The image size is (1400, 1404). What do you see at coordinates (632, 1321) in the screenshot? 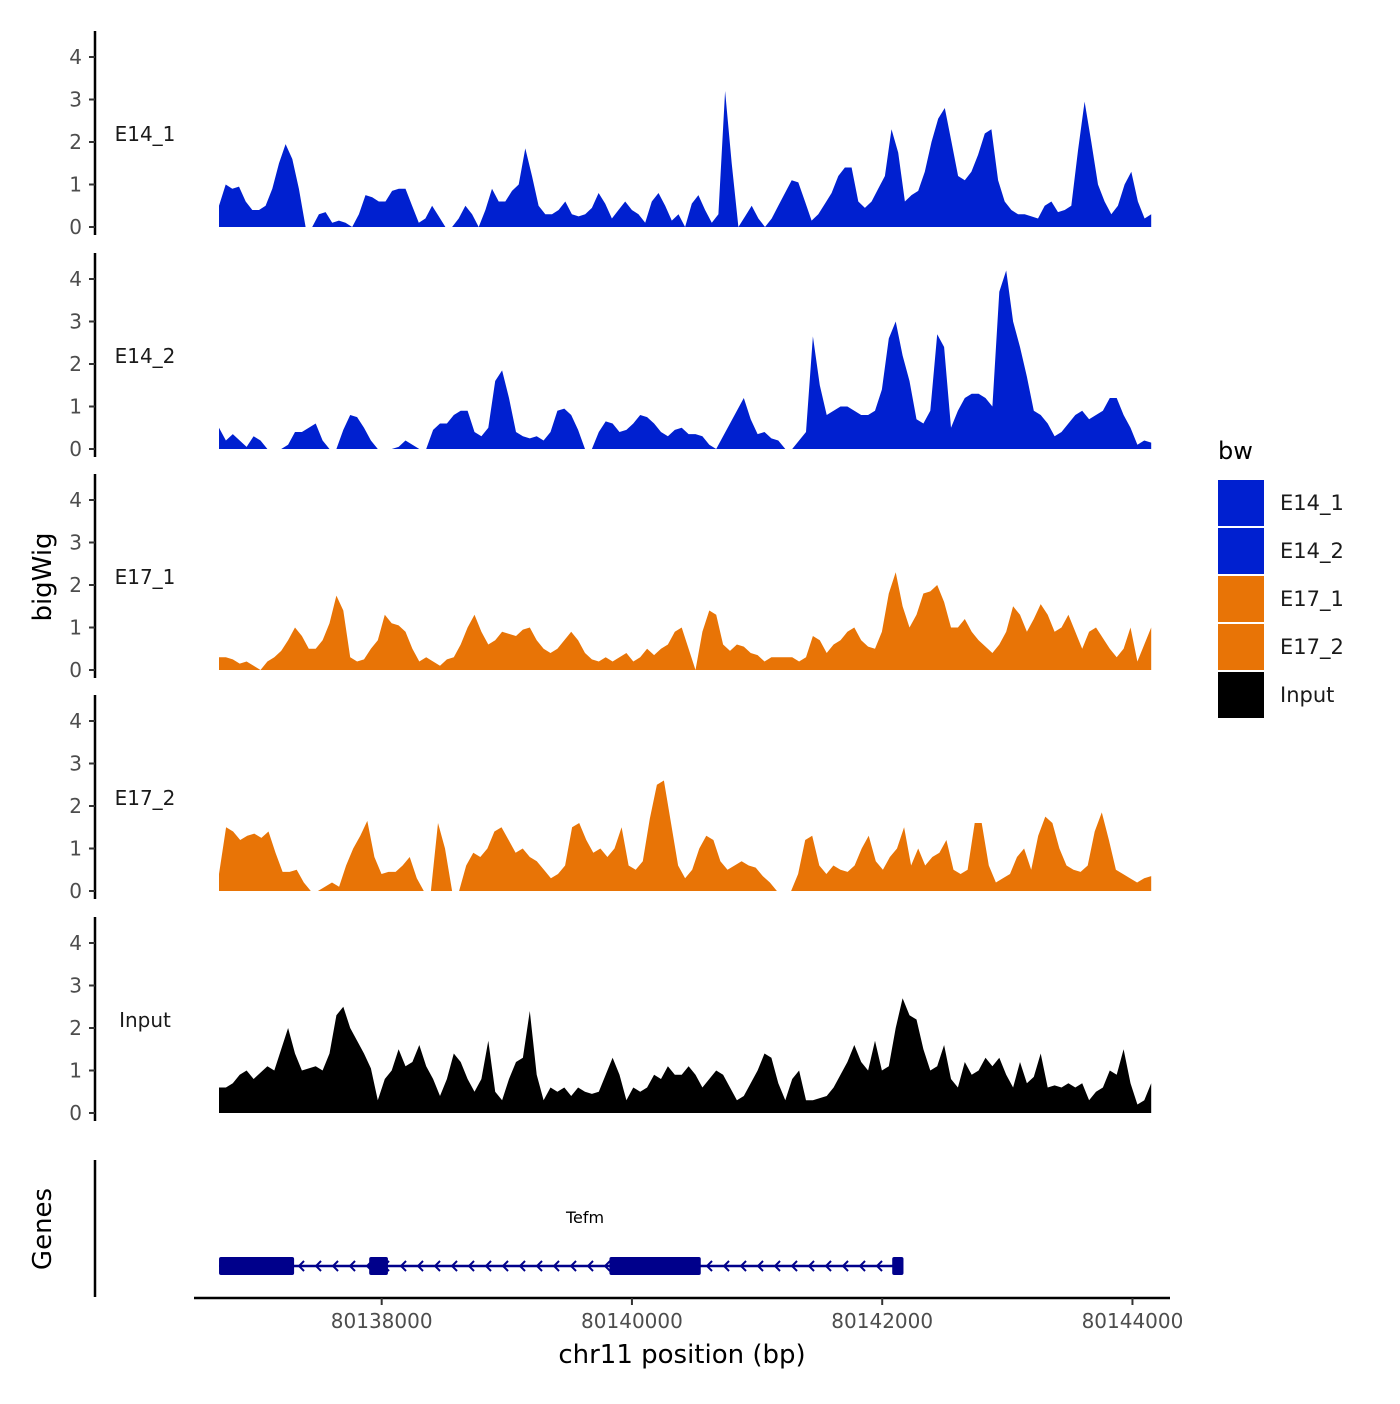
I see `x-tick-label: 80140000` at bounding box center [632, 1321].